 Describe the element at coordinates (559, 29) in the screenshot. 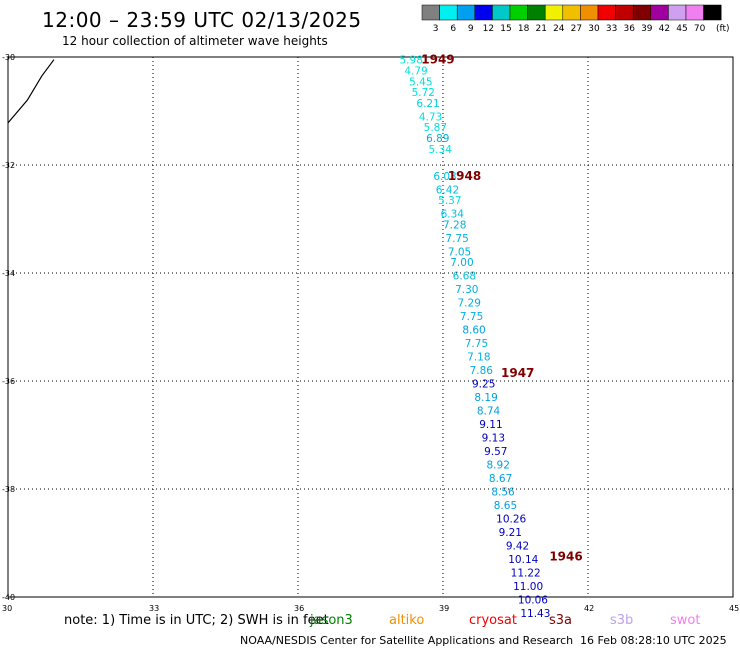

I see `colorbar-tick-label: 24` at that location.